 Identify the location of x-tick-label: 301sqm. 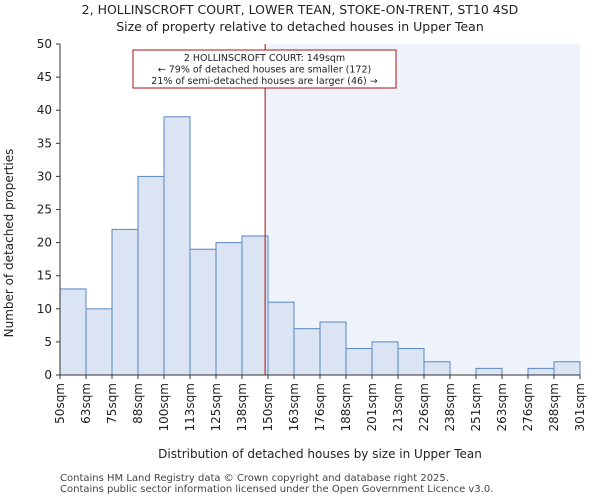
(580, 407).